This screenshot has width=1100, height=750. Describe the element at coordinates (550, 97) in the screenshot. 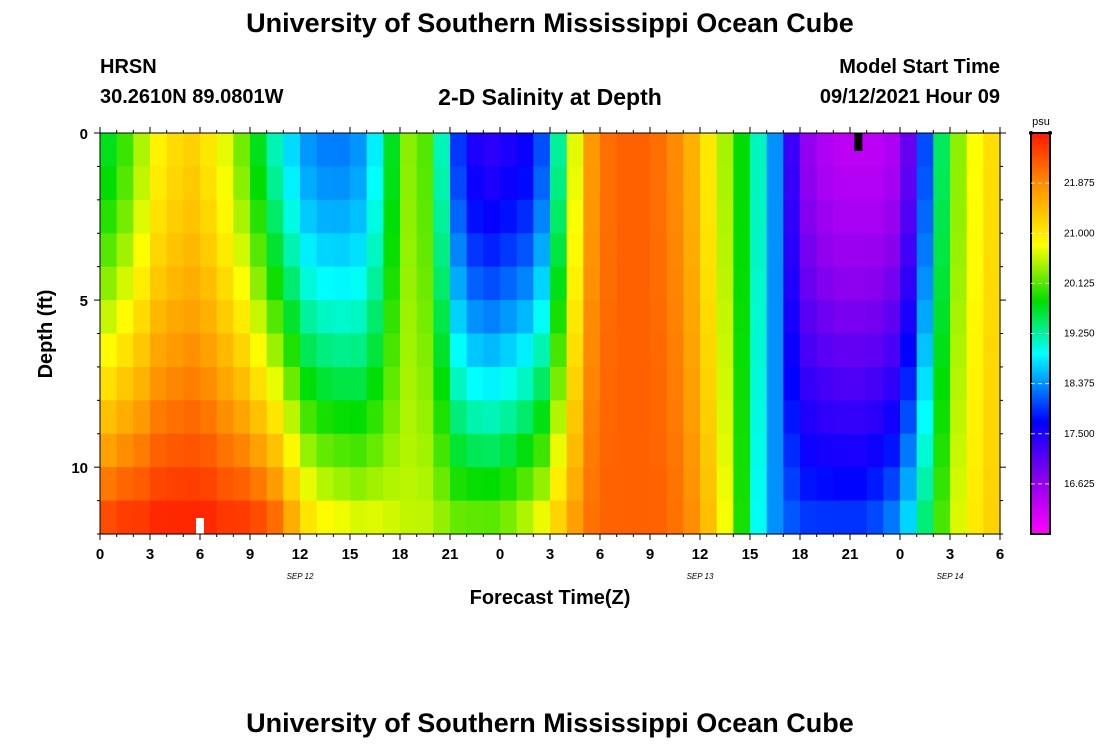

I see `chart-title: 2-D Salinity at Depth` at that location.